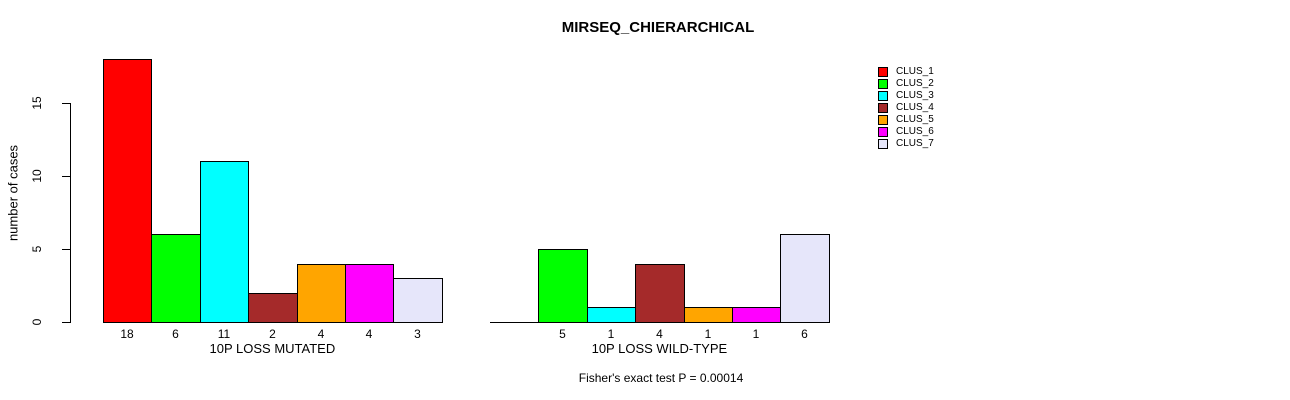 The height and width of the screenshot is (400, 1290). I want to click on bar-clus_6-group1, so click(369, 293).